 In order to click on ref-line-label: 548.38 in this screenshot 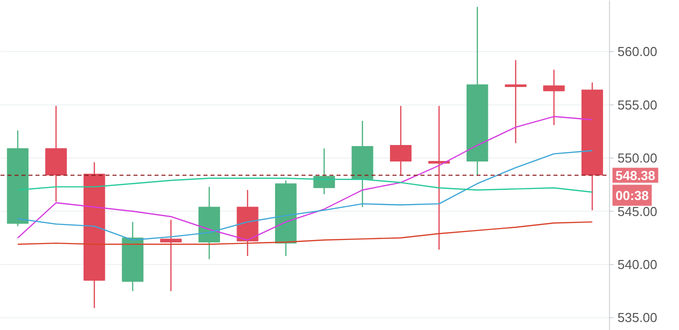, I will do `click(636, 175)`.